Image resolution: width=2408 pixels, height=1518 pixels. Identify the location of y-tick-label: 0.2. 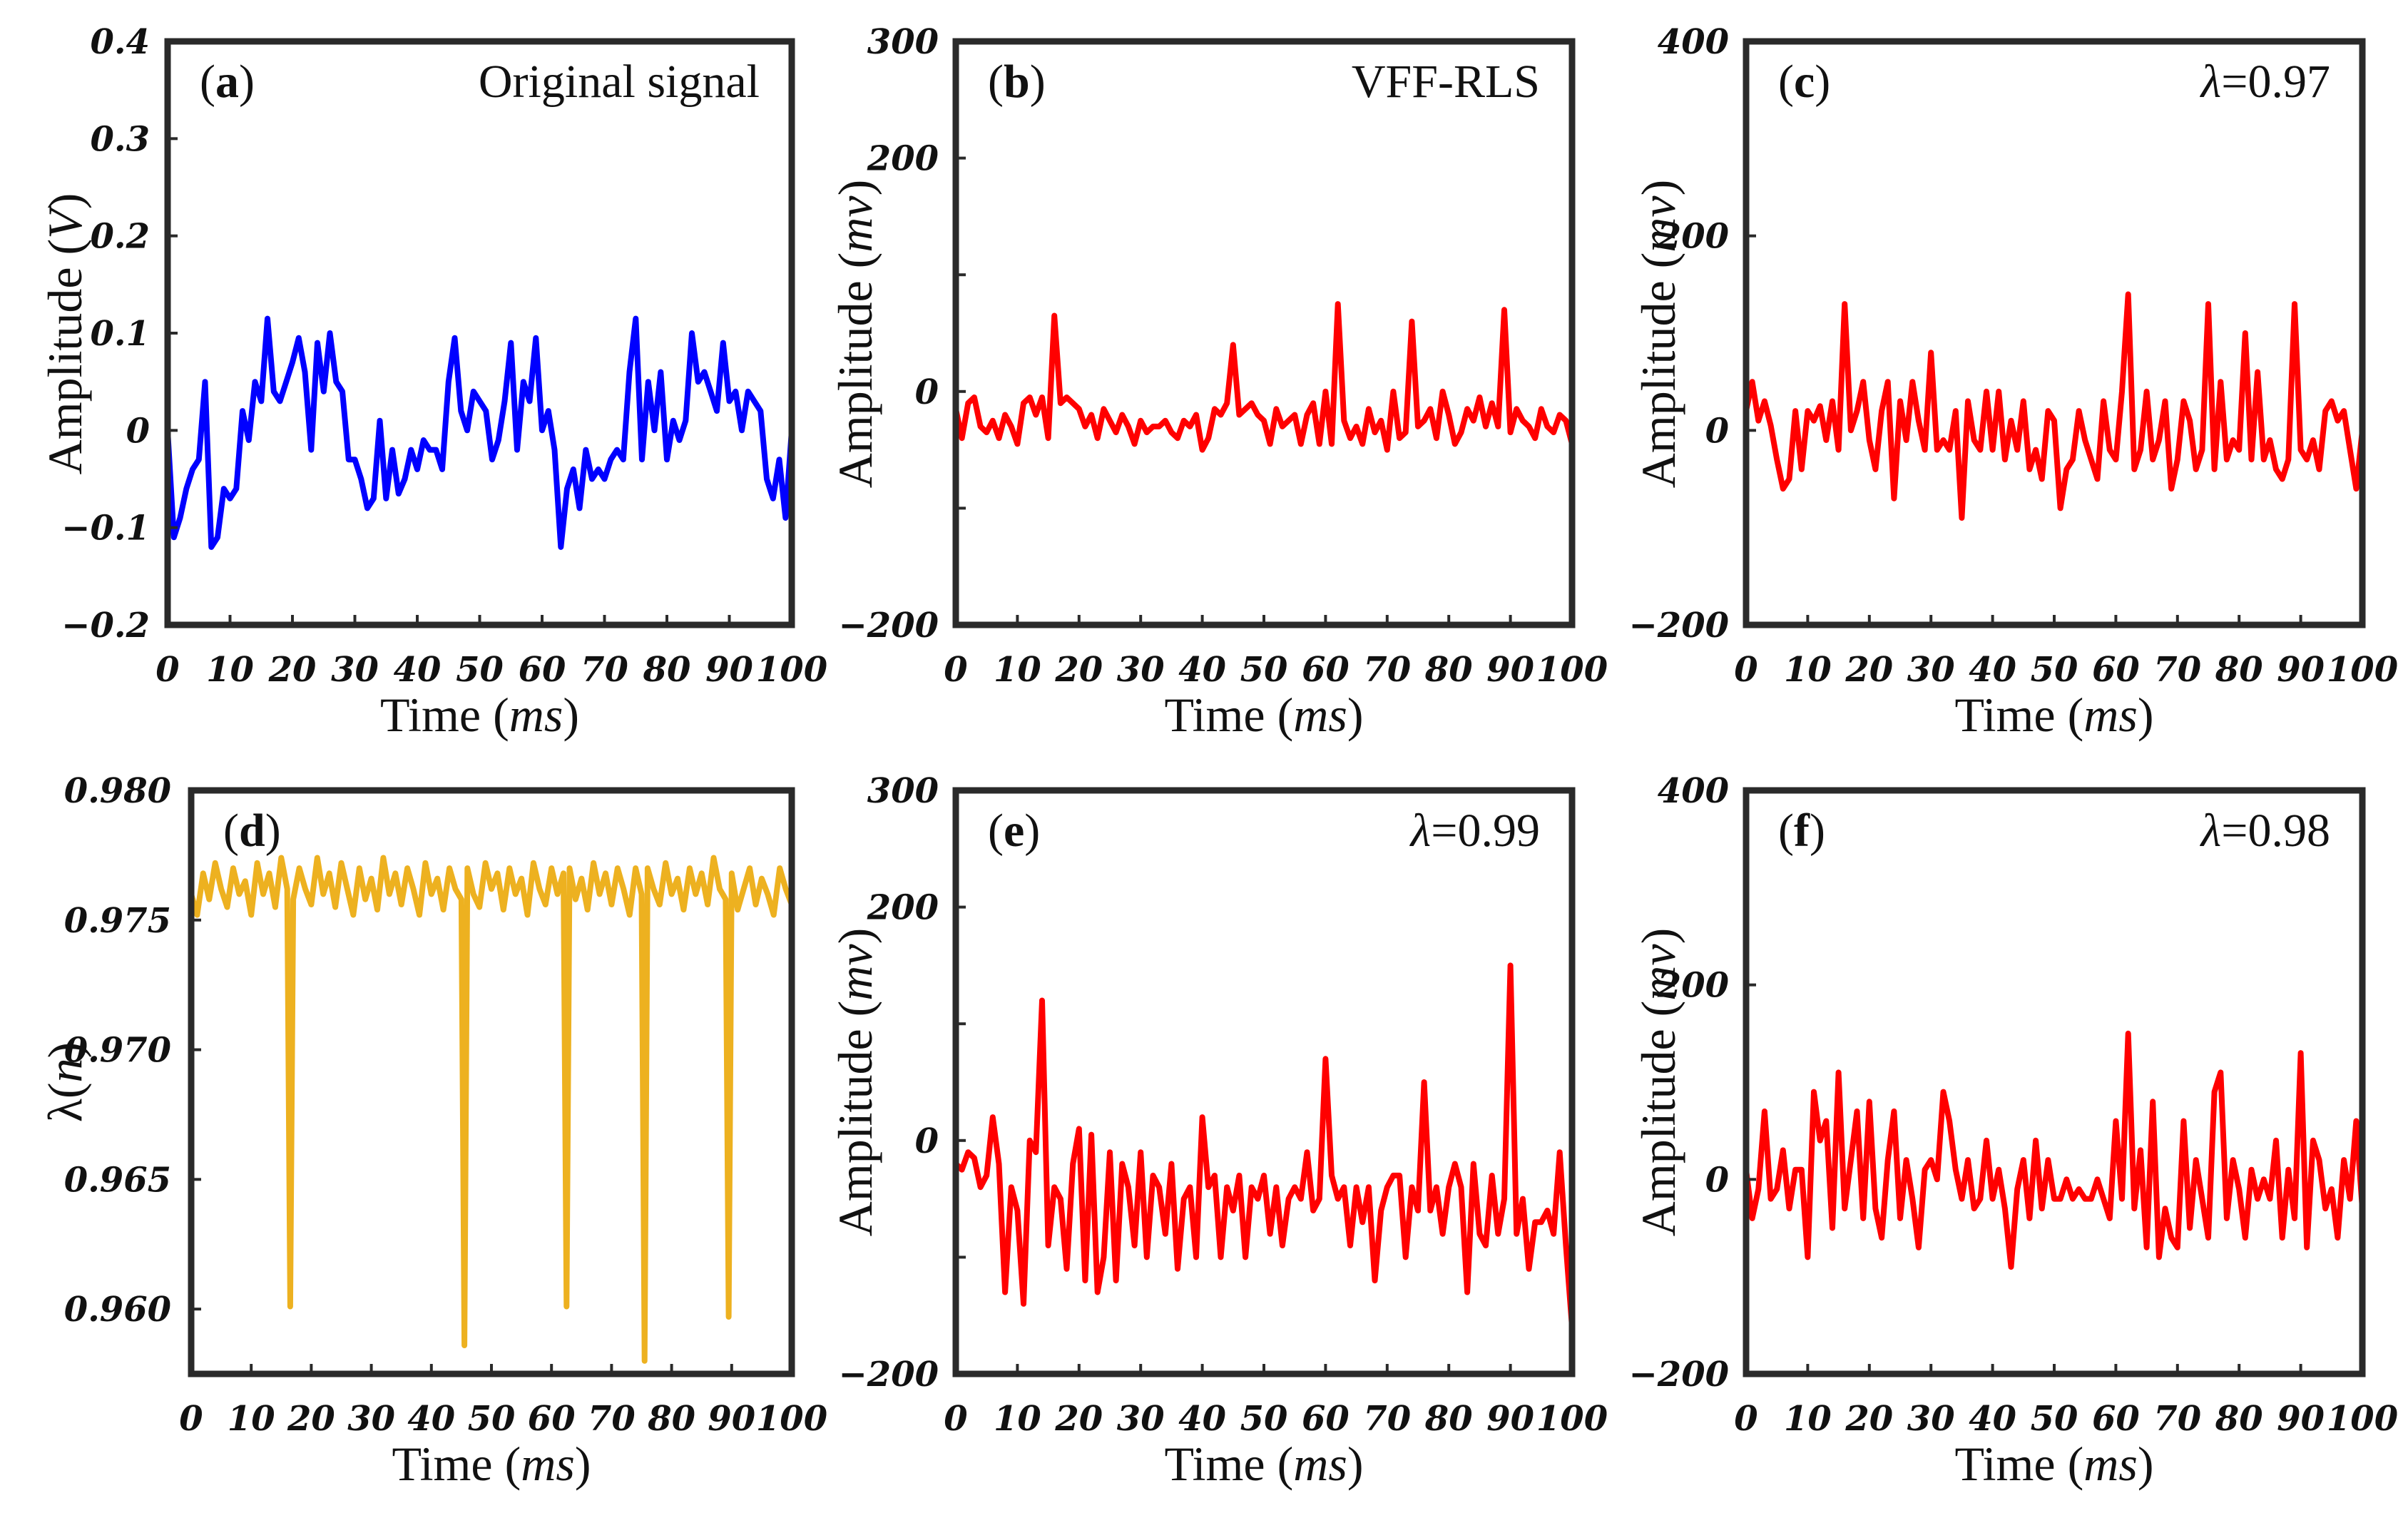
(120, 237).